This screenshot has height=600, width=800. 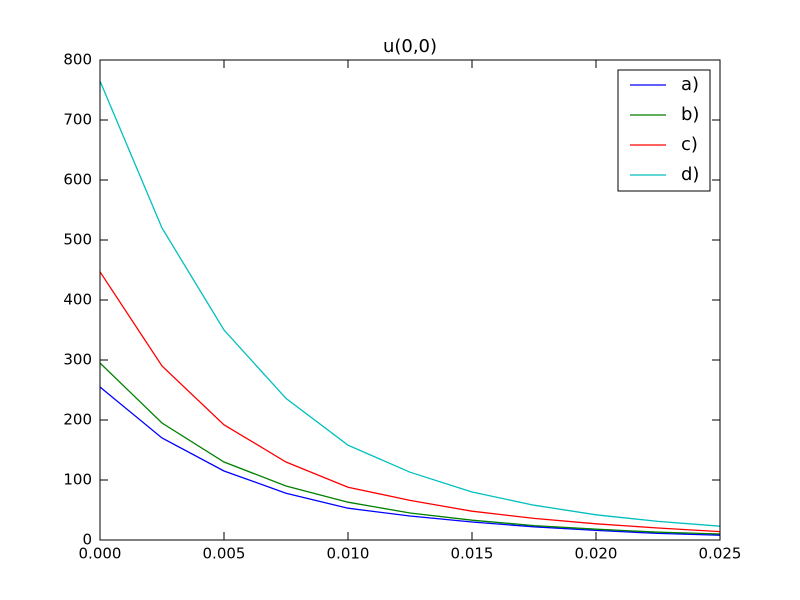 I want to click on legend-label: a), so click(x=690, y=84).